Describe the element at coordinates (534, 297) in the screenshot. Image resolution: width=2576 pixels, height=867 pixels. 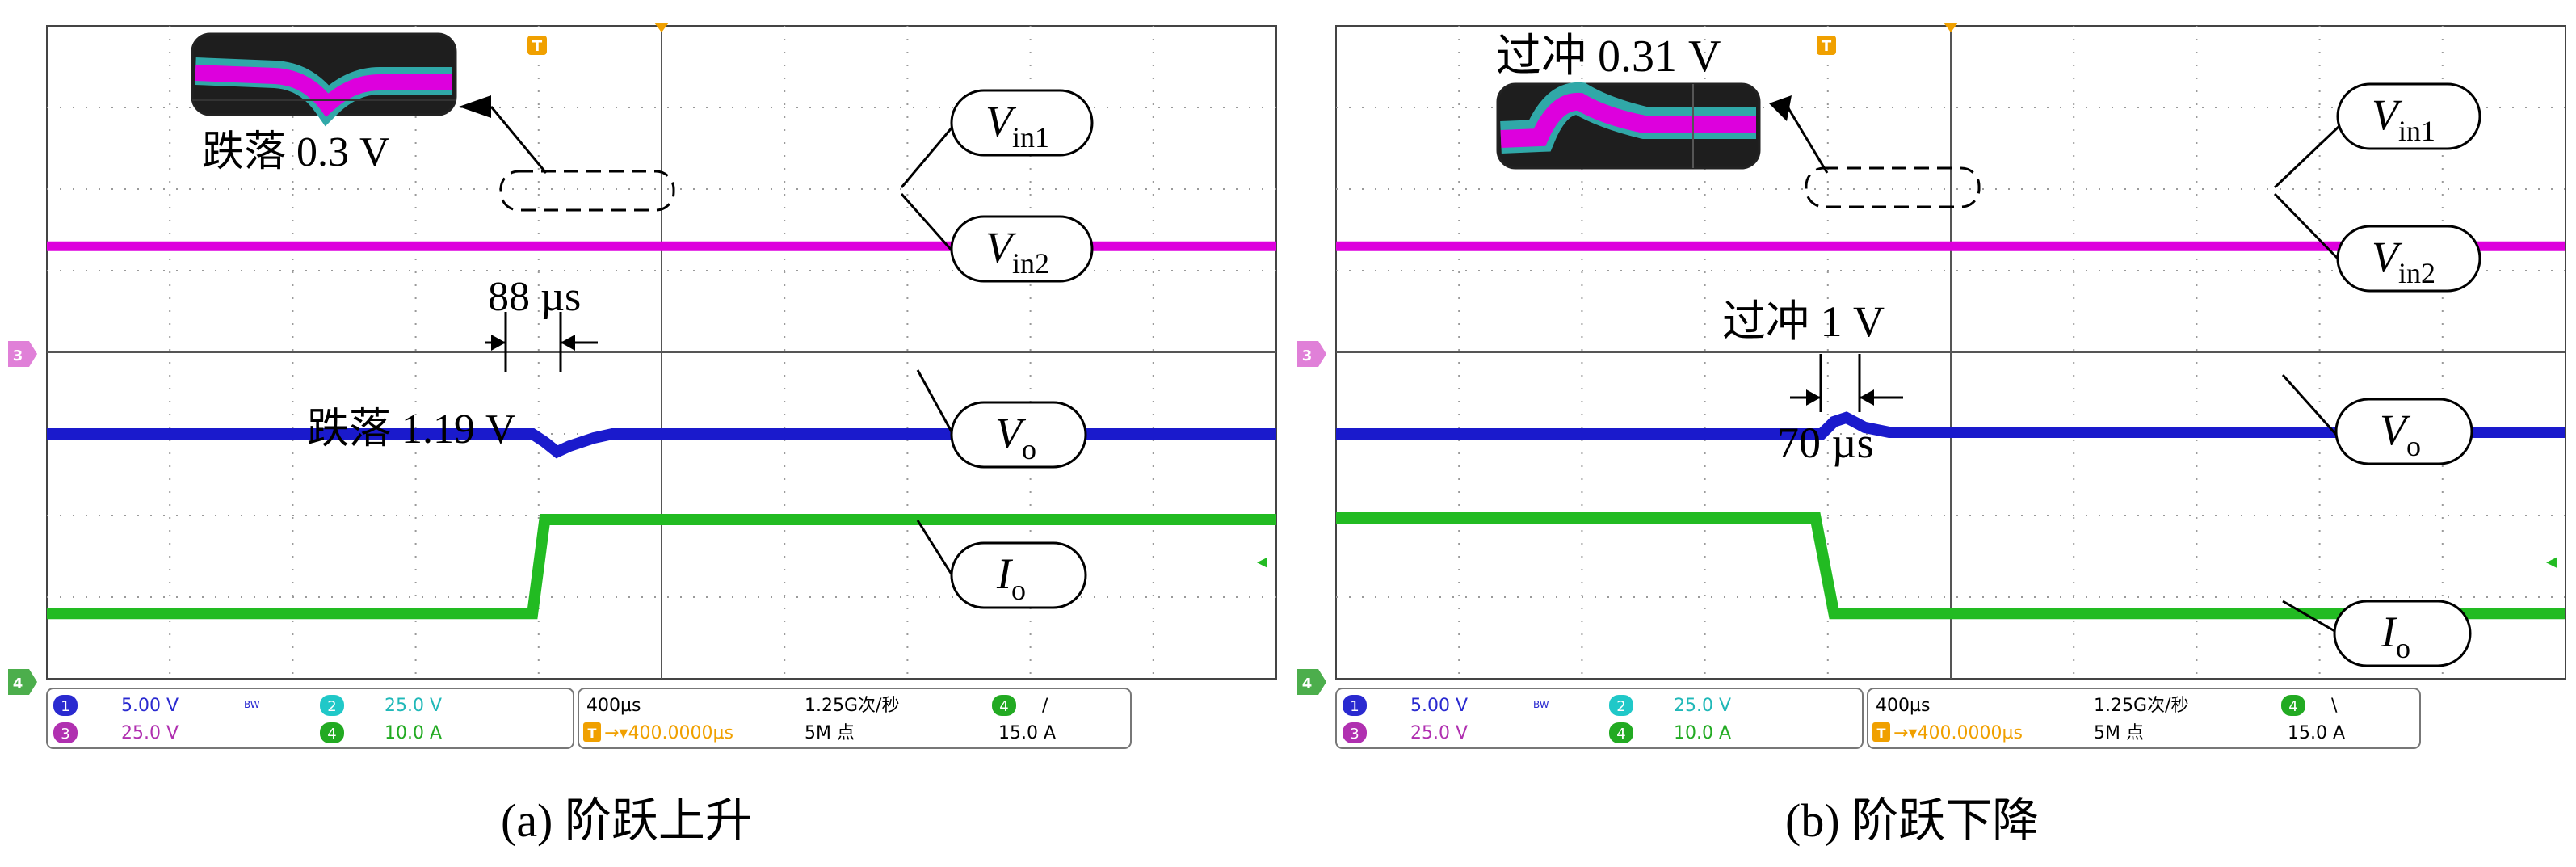
I see `annotation-dt: 88 µs` at that location.